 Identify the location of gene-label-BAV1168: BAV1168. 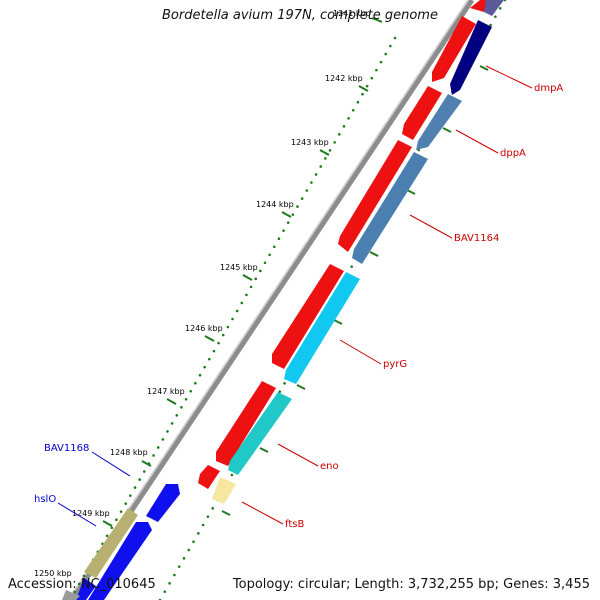
(66, 448).